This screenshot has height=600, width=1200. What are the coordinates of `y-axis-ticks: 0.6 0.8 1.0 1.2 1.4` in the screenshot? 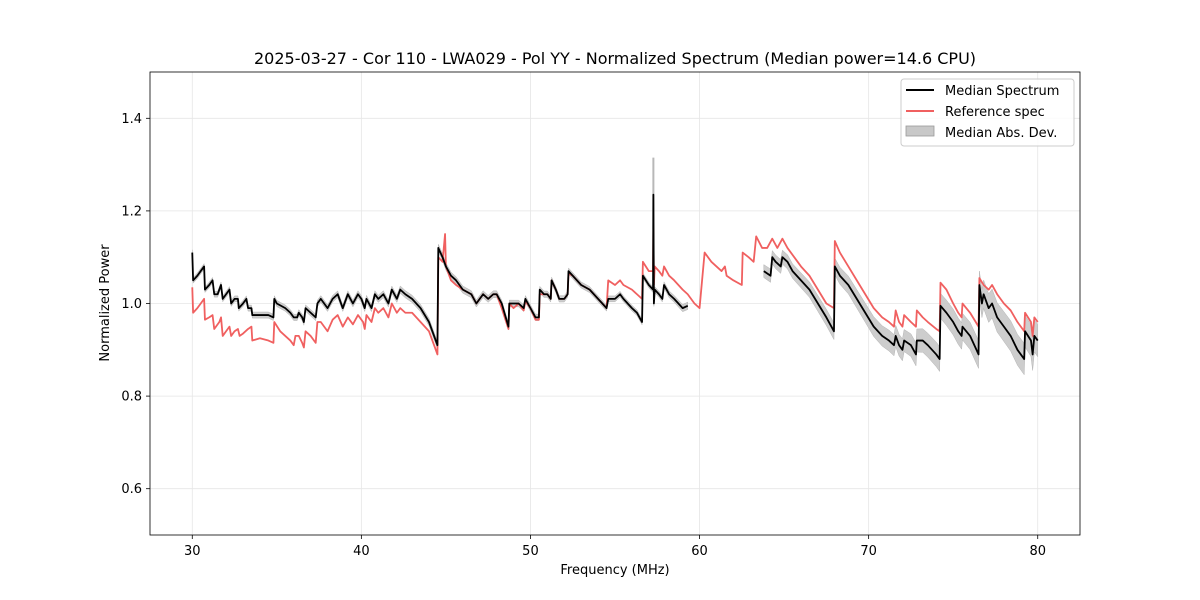 It's located at (135, 304).